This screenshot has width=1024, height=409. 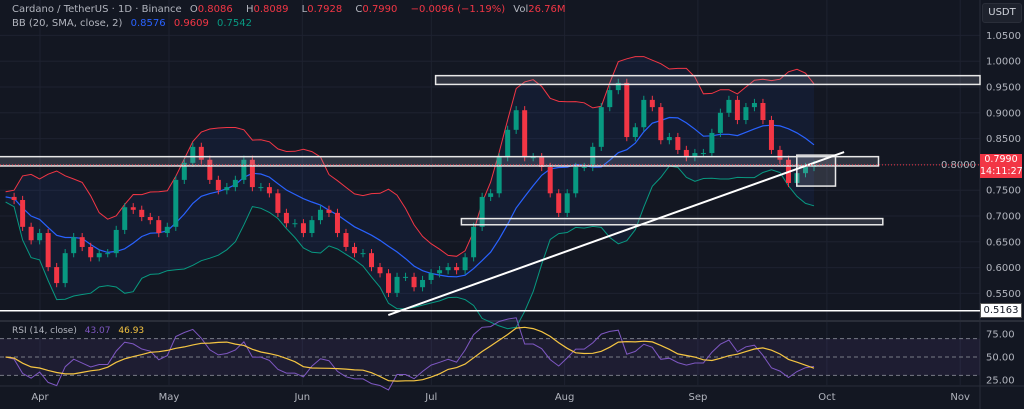 What do you see at coordinates (1000, 335) in the screenshot?
I see `rsi-axis-label: 75.00` at bounding box center [1000, 335].